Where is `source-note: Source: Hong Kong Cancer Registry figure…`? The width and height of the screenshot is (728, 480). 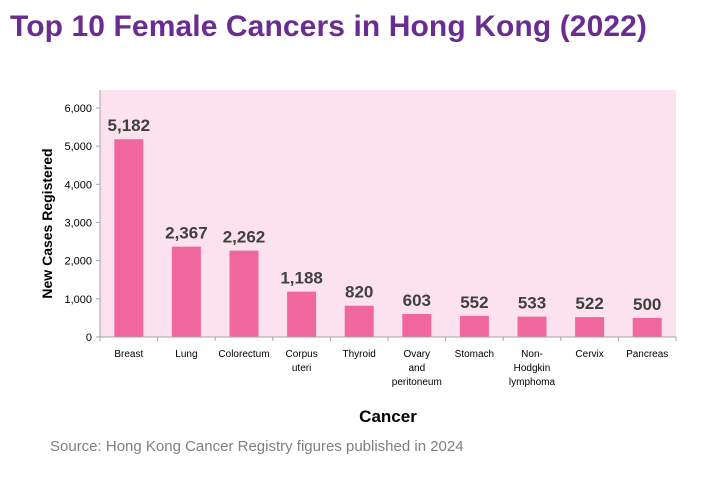 source-note: Source: Hong Kong Cancer Registry figure… is located at coordinates (257, 446).